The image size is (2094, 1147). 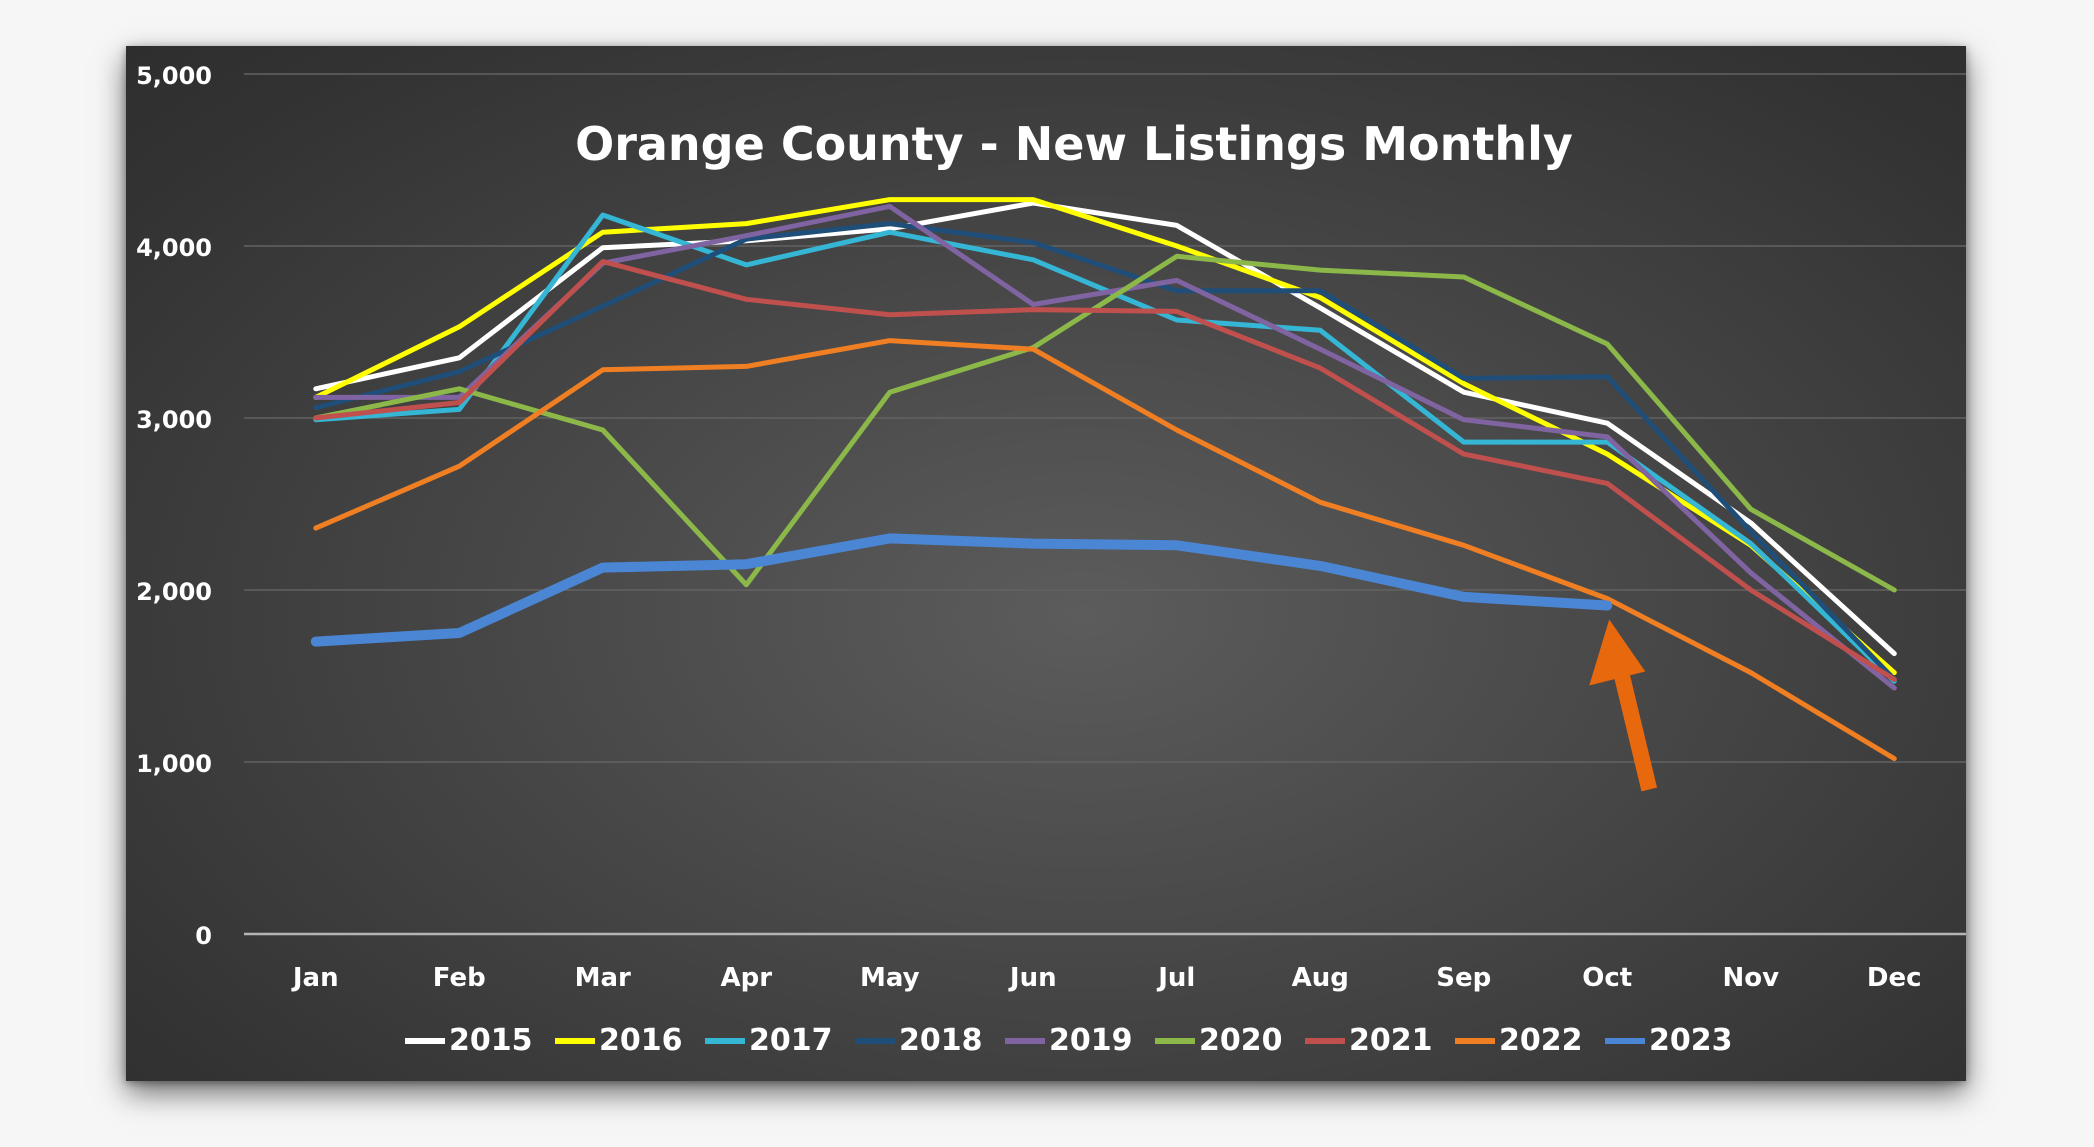 I want to click on x-tick-label: Dec, so click(x=1894, y=978).